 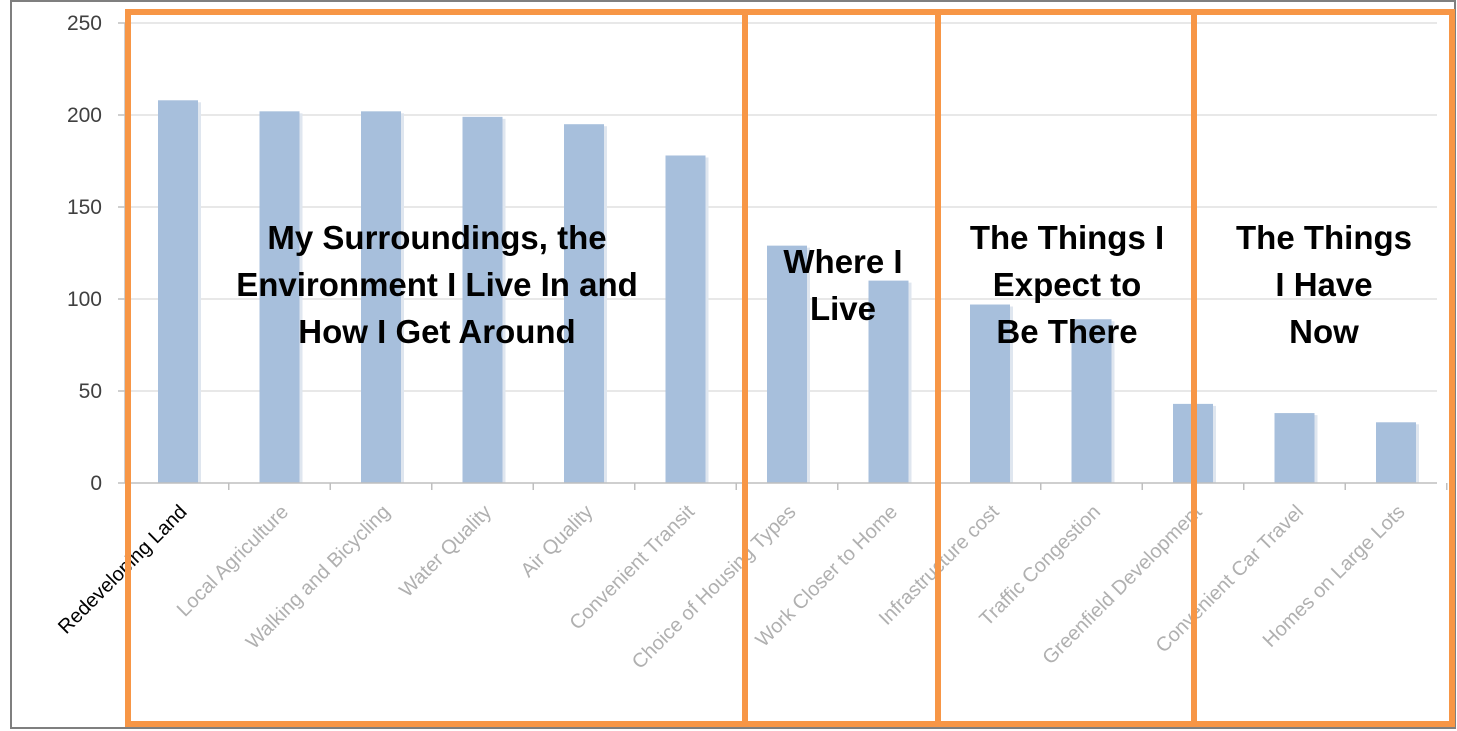 What do you see at coordinates (84, 253) in the screenshot?
I see `y-tick-labels: 0 50 100 150 200 250` at bounding box center [84, 253].